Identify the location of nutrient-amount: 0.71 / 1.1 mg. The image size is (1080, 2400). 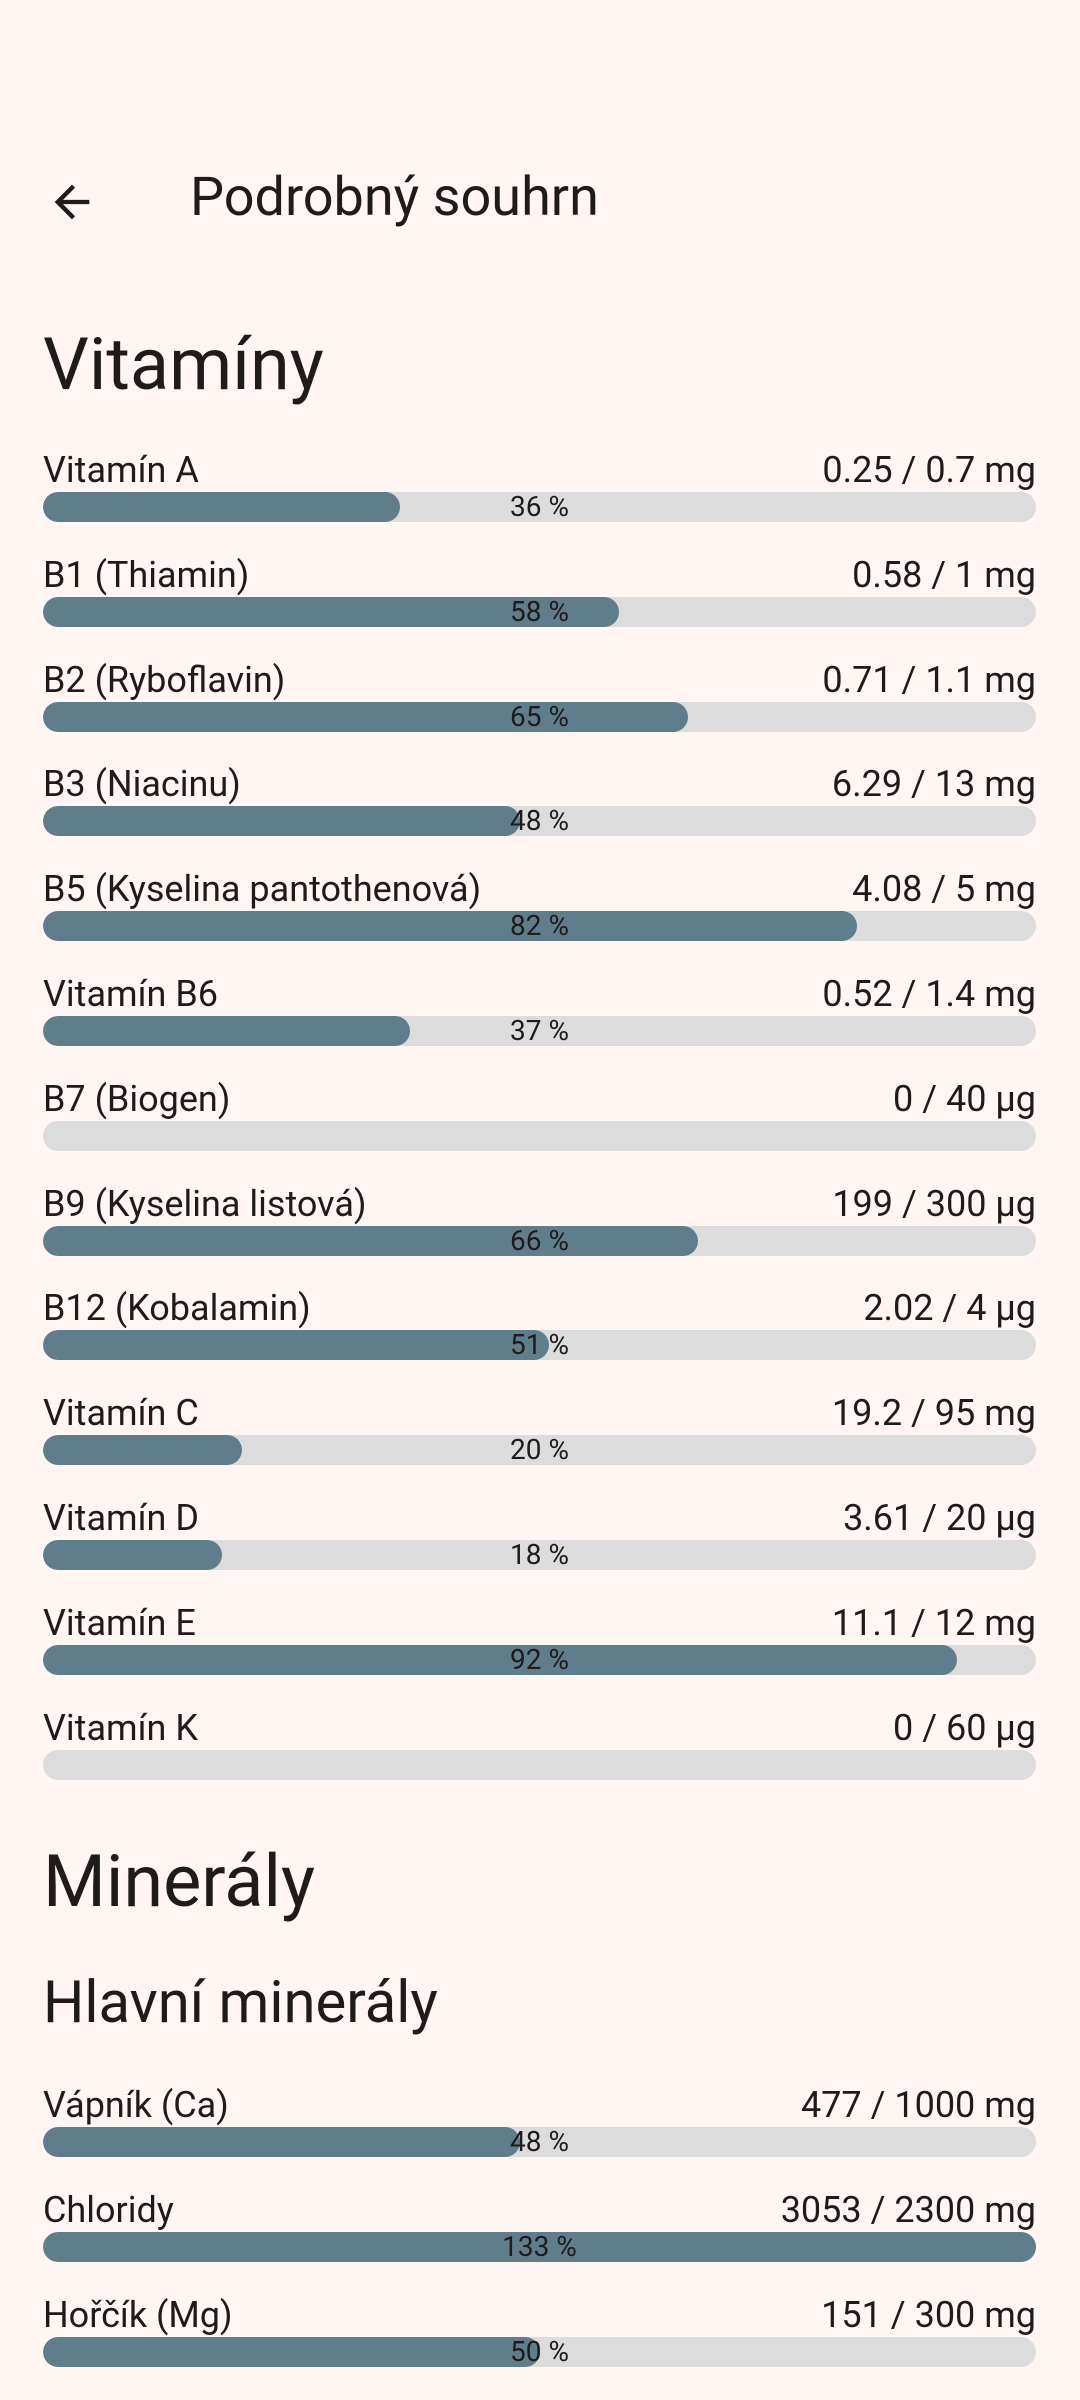
(929, 679).